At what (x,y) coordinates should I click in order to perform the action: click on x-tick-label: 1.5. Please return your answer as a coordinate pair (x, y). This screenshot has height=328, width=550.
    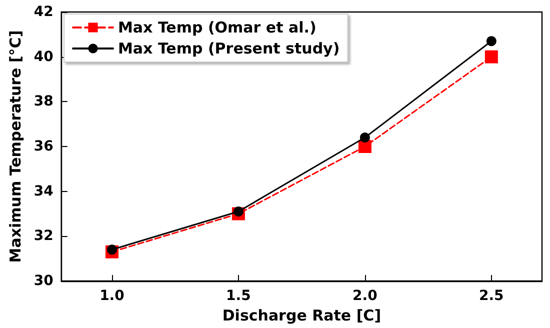
    Looking at the image, I should click on (238, 296).